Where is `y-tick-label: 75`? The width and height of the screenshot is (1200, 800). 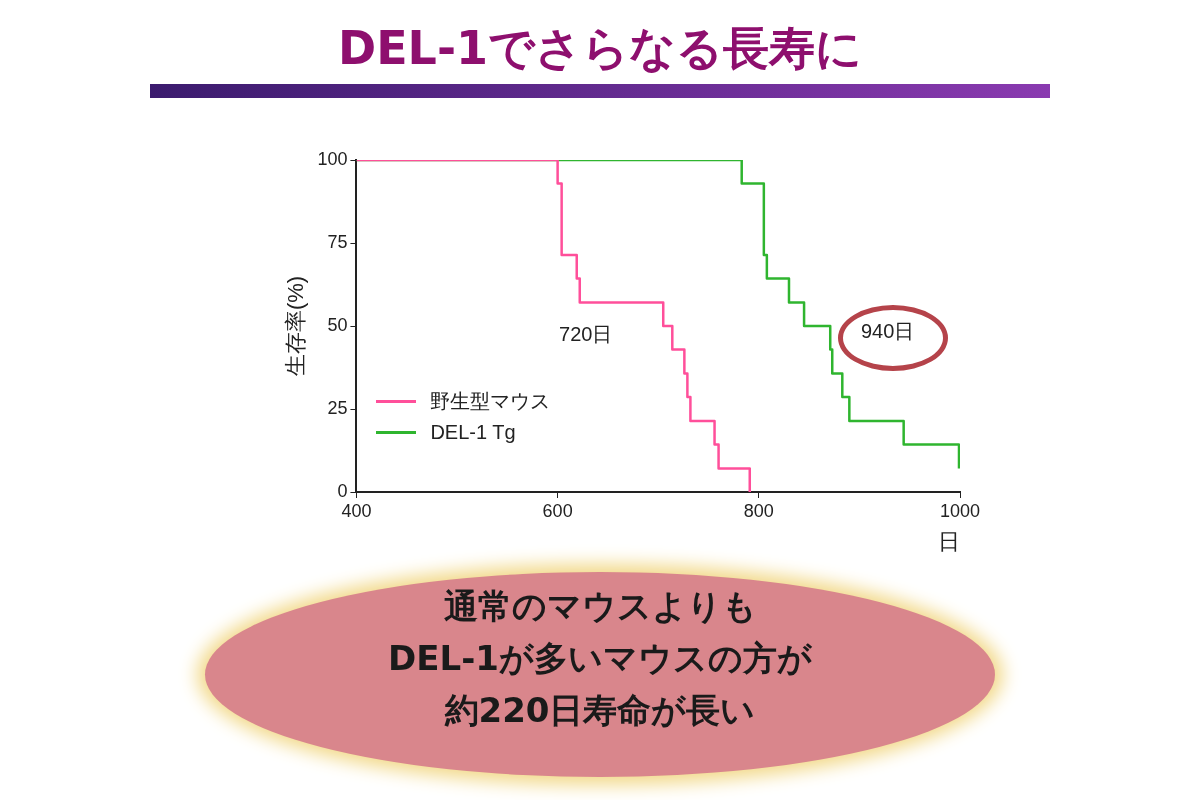
y-tick-label: 75 is located at coordinates (337, 241).